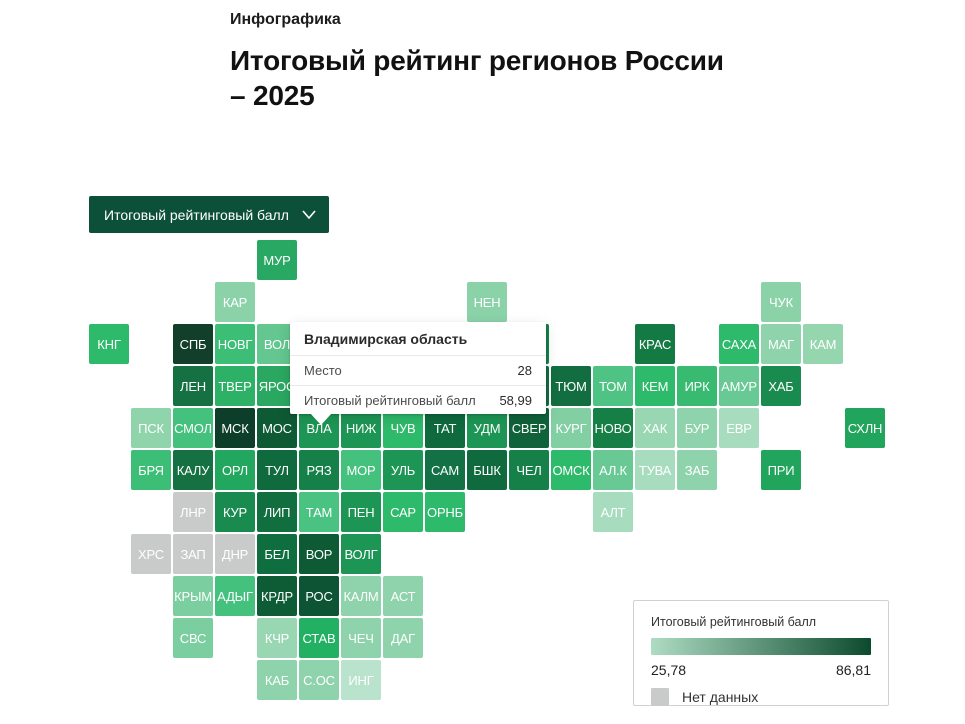  Describe the element at coordinates (761, 670) in the screenshot. I see `legend-range: 25,78 86,81` at that location.